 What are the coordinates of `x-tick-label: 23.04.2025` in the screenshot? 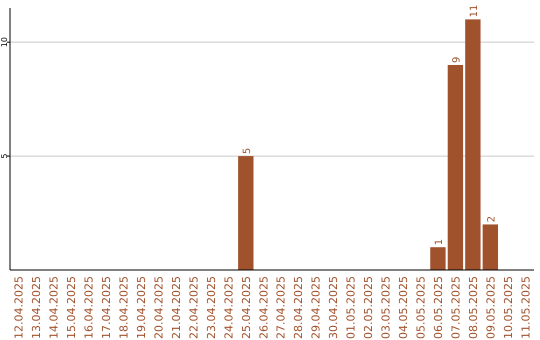 It's located at (211, 307).